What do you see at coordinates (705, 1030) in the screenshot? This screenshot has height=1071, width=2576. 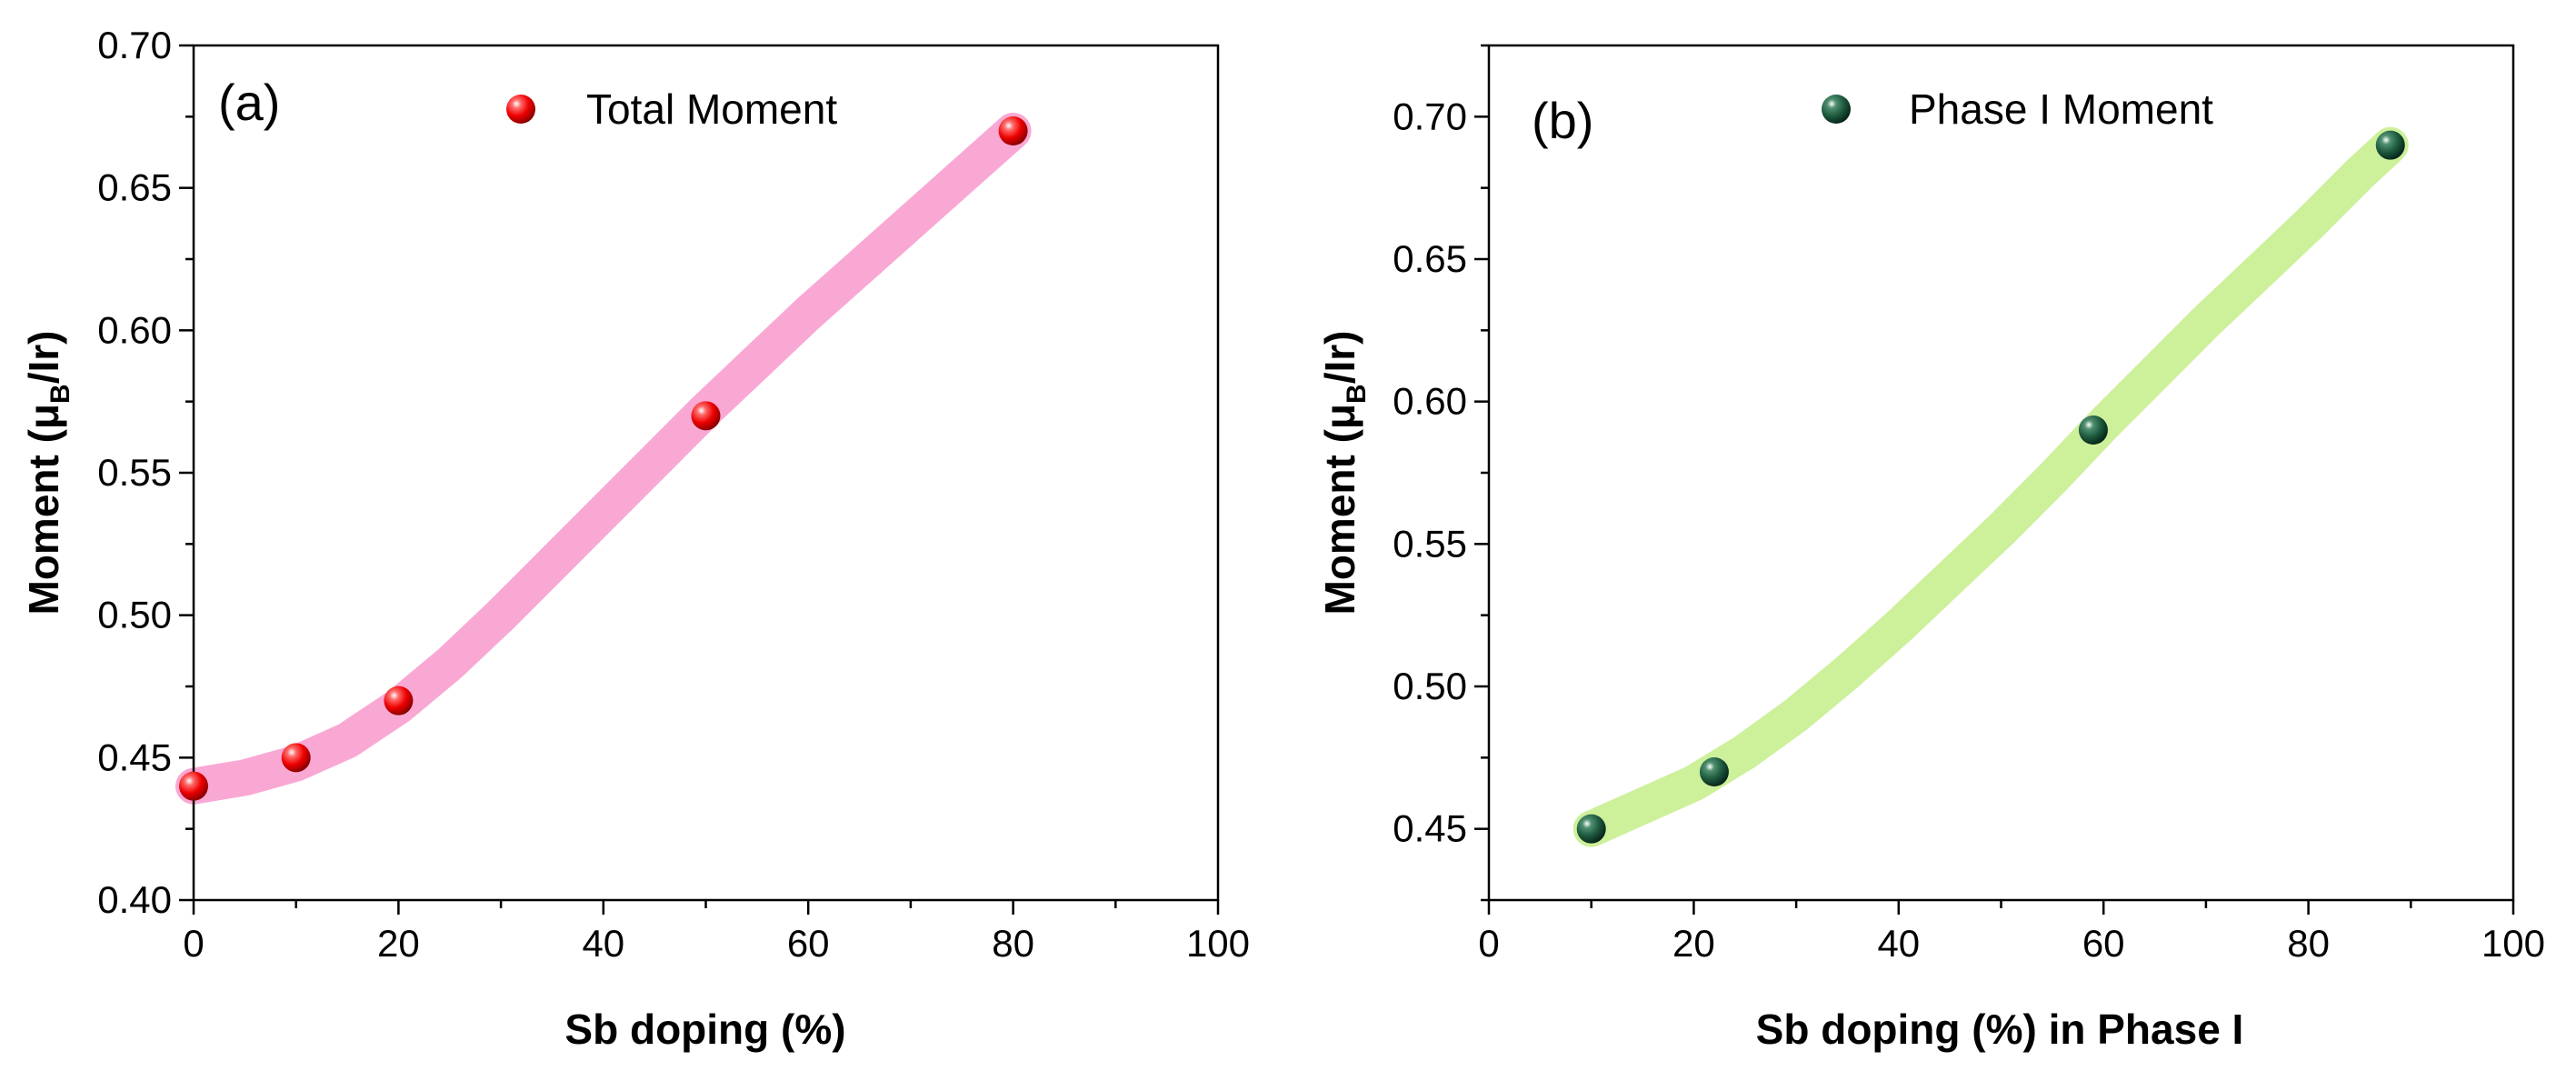 I see `x-axis-title-a: Sb doping (%)` at bounding box center [705, 1030].